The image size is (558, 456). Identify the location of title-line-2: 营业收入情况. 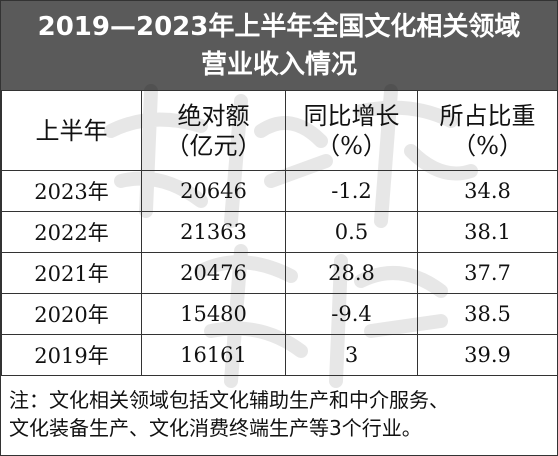
(278, 65).